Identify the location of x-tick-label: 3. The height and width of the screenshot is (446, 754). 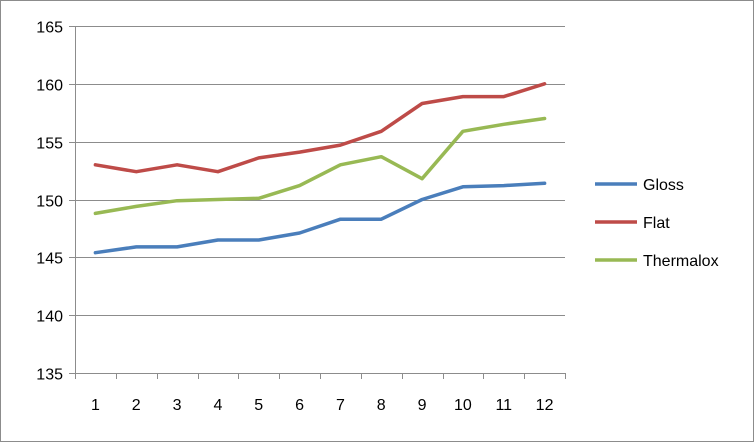
(177, 405).